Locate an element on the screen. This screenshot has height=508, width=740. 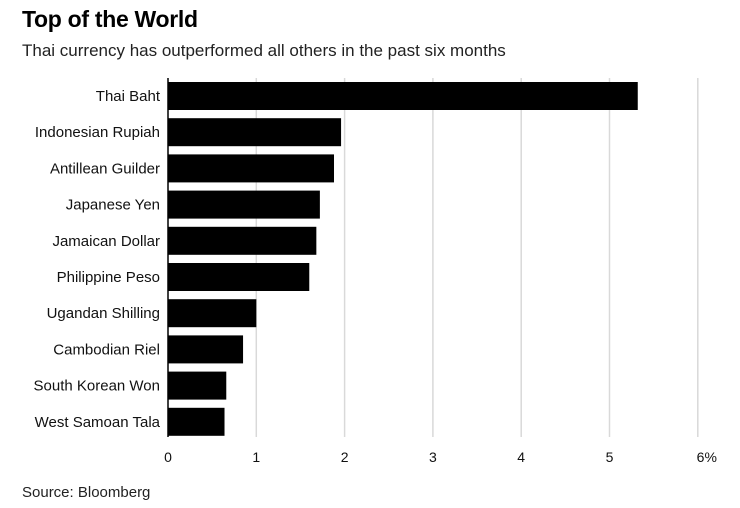
category-label: South Korean Won is located at coordinates (97, 386).